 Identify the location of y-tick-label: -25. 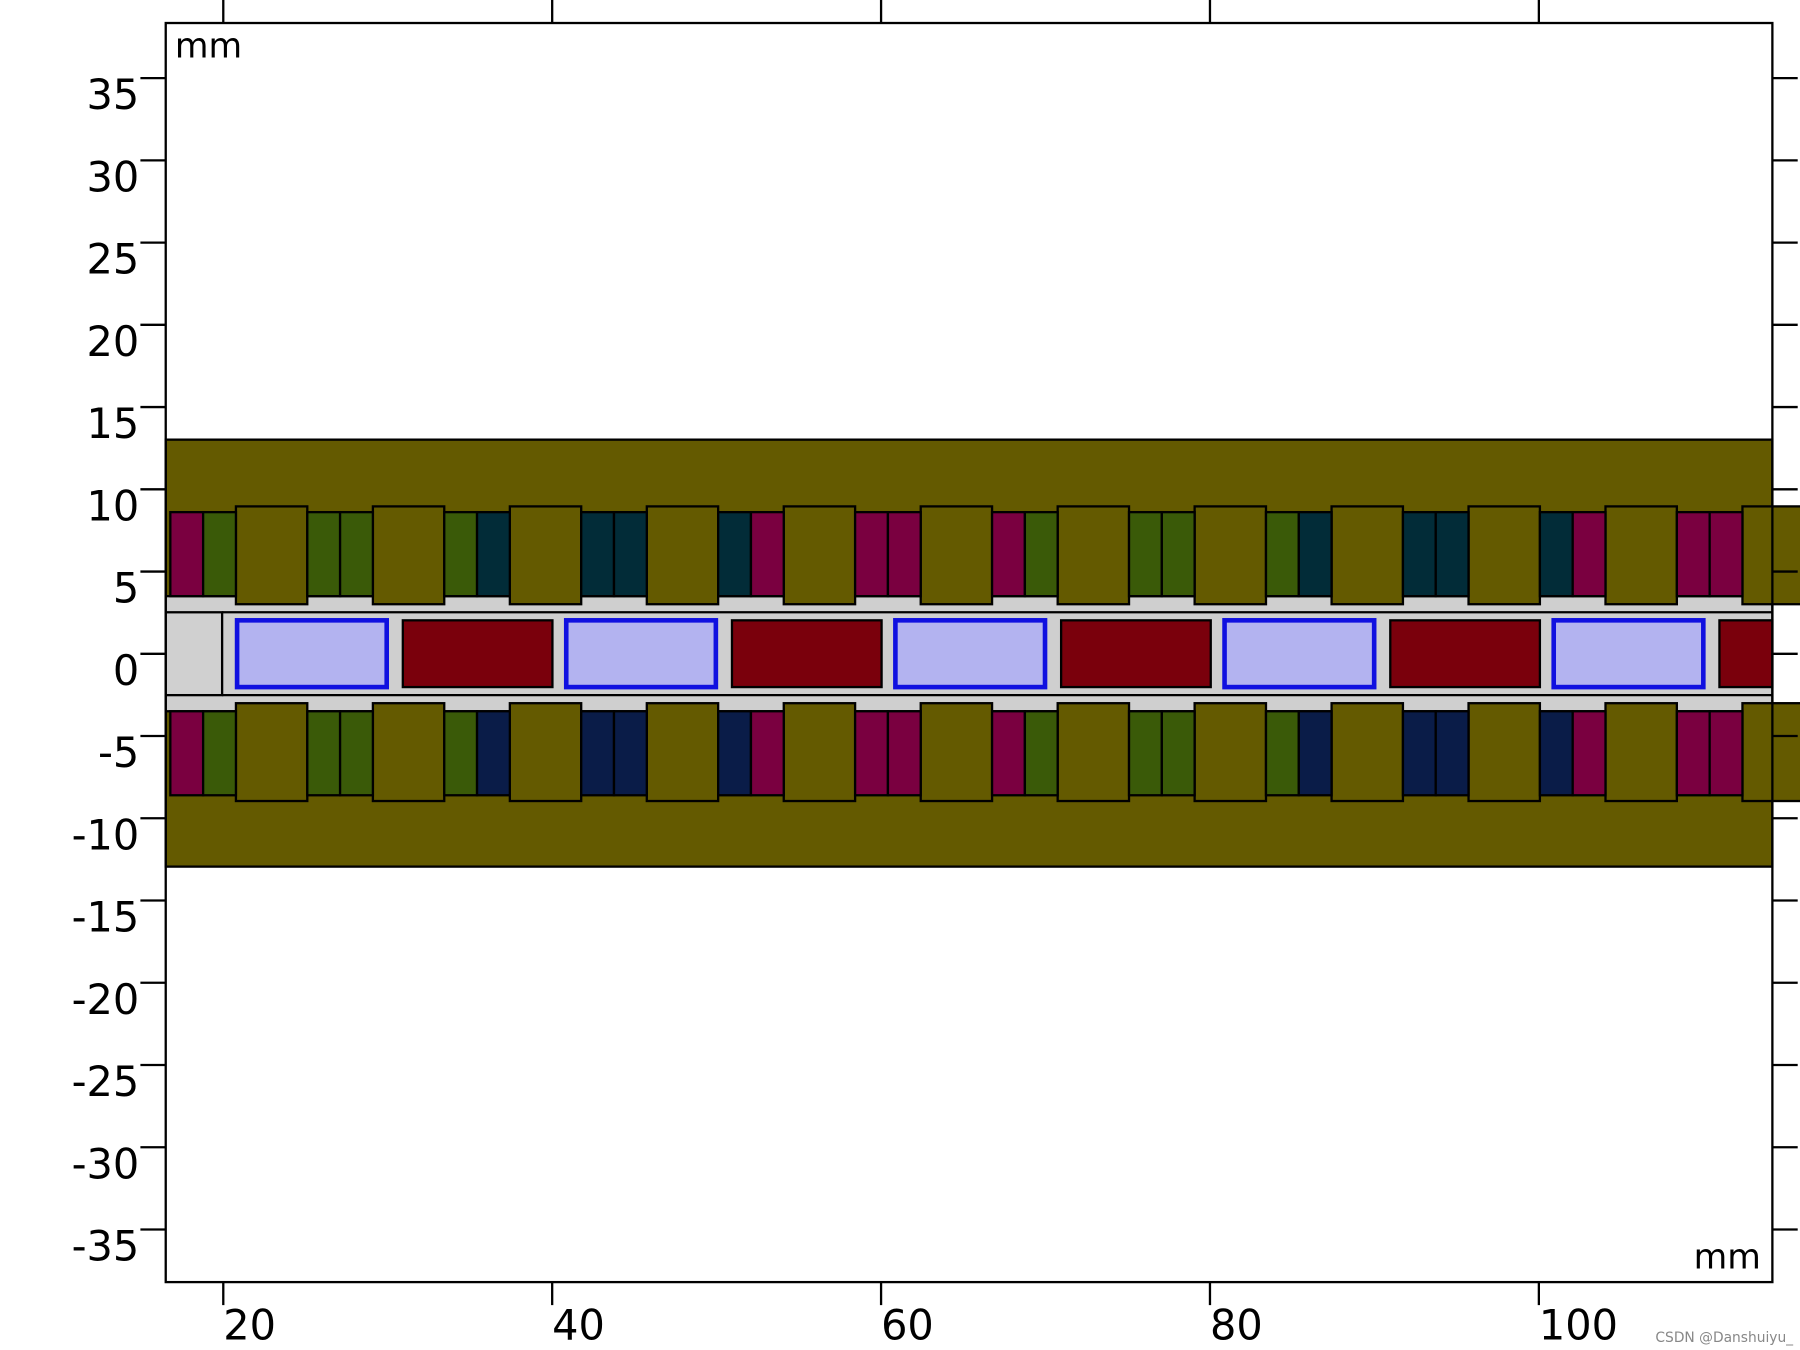
(106, 1082).